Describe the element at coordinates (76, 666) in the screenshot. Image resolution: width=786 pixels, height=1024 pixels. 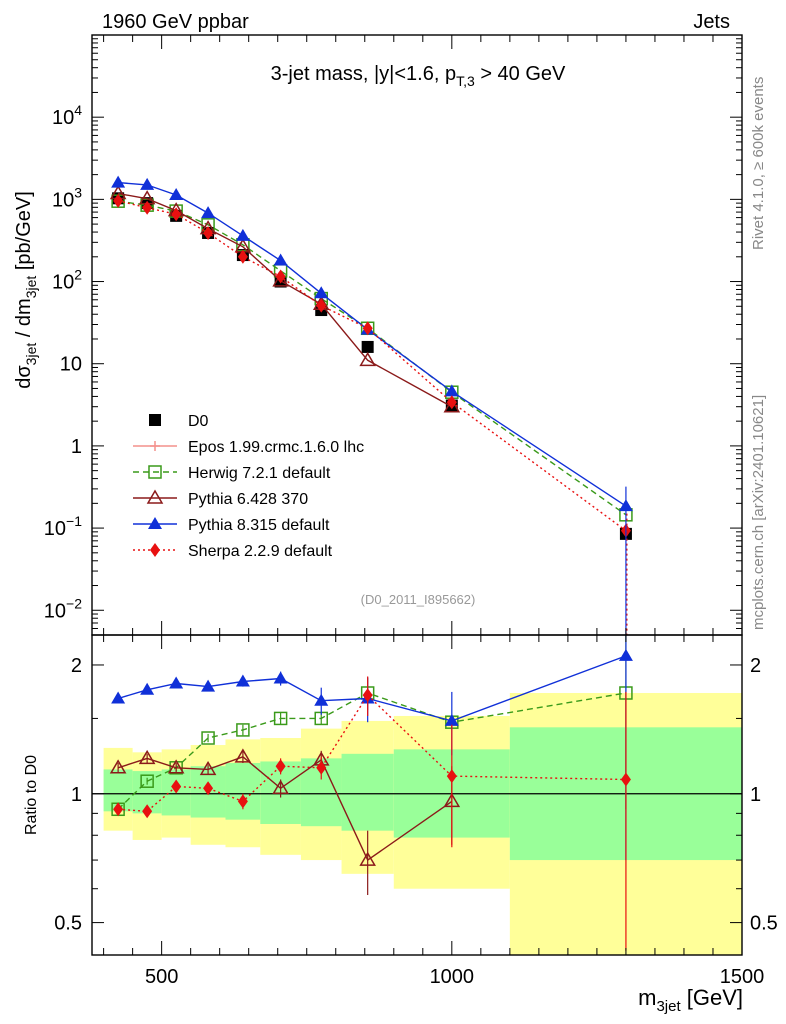
I see `ratio-ytick-label: 2` at that location.